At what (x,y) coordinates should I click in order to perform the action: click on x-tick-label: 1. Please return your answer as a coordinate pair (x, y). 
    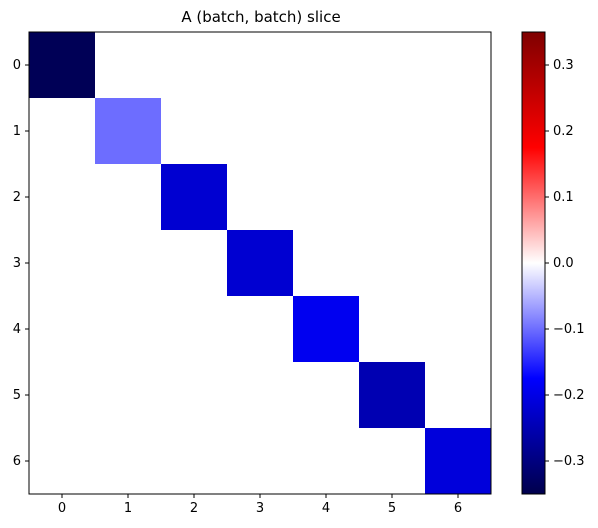
    Looking at the image, I should click on (128, 508).